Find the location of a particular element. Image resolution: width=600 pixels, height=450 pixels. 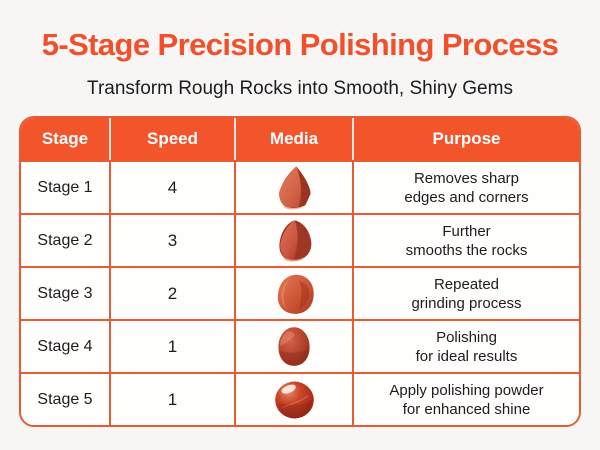

speed-cell: 2 is located at coordinates (171, 293).